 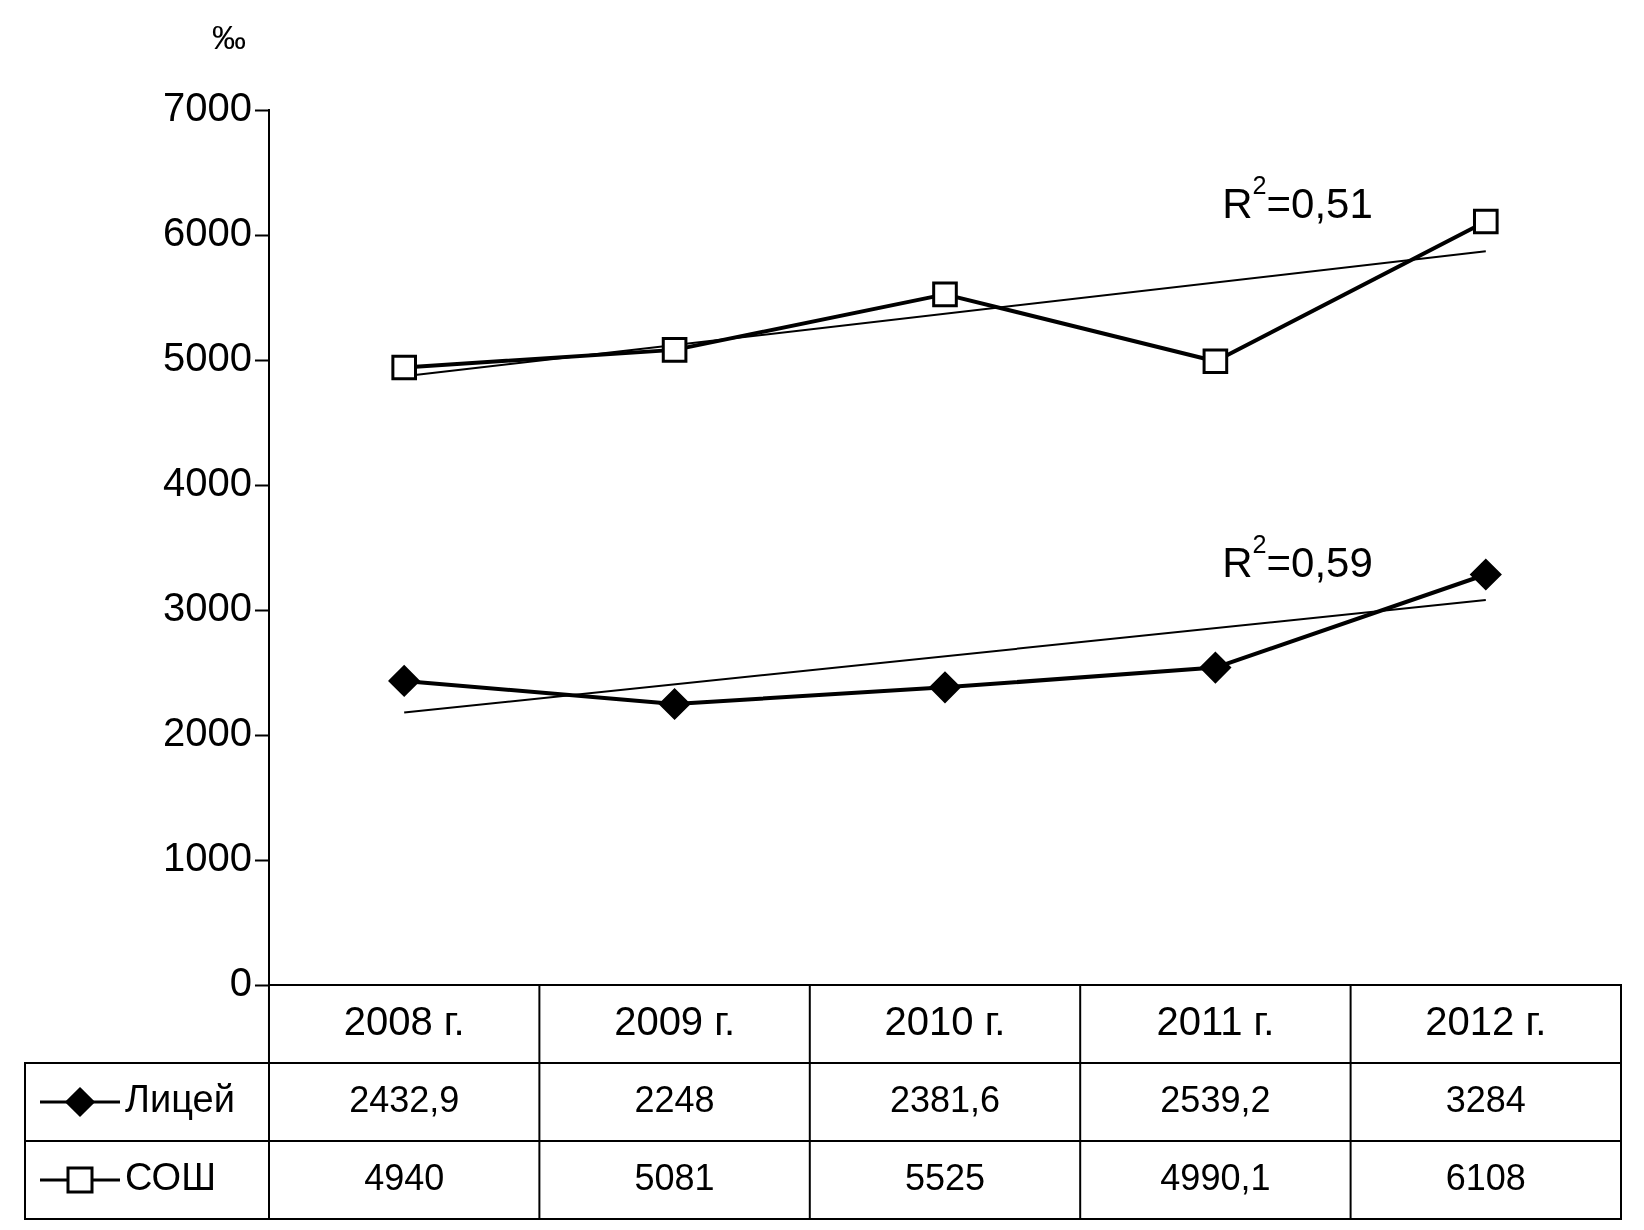 What do you see at coordinates (945, 1099) in the screenshot?
I see `data-label: 2381,6` at bounding box center [945, 1099].